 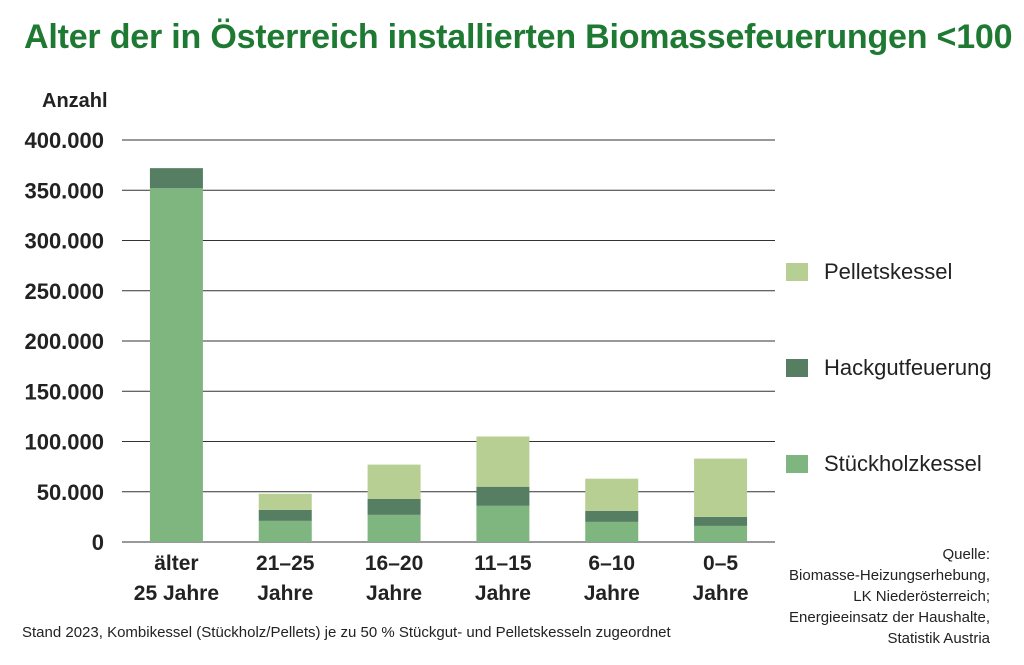 I want to click on source-line: Energieeinsatz der Haushalte,, so click(x=889, y=617).